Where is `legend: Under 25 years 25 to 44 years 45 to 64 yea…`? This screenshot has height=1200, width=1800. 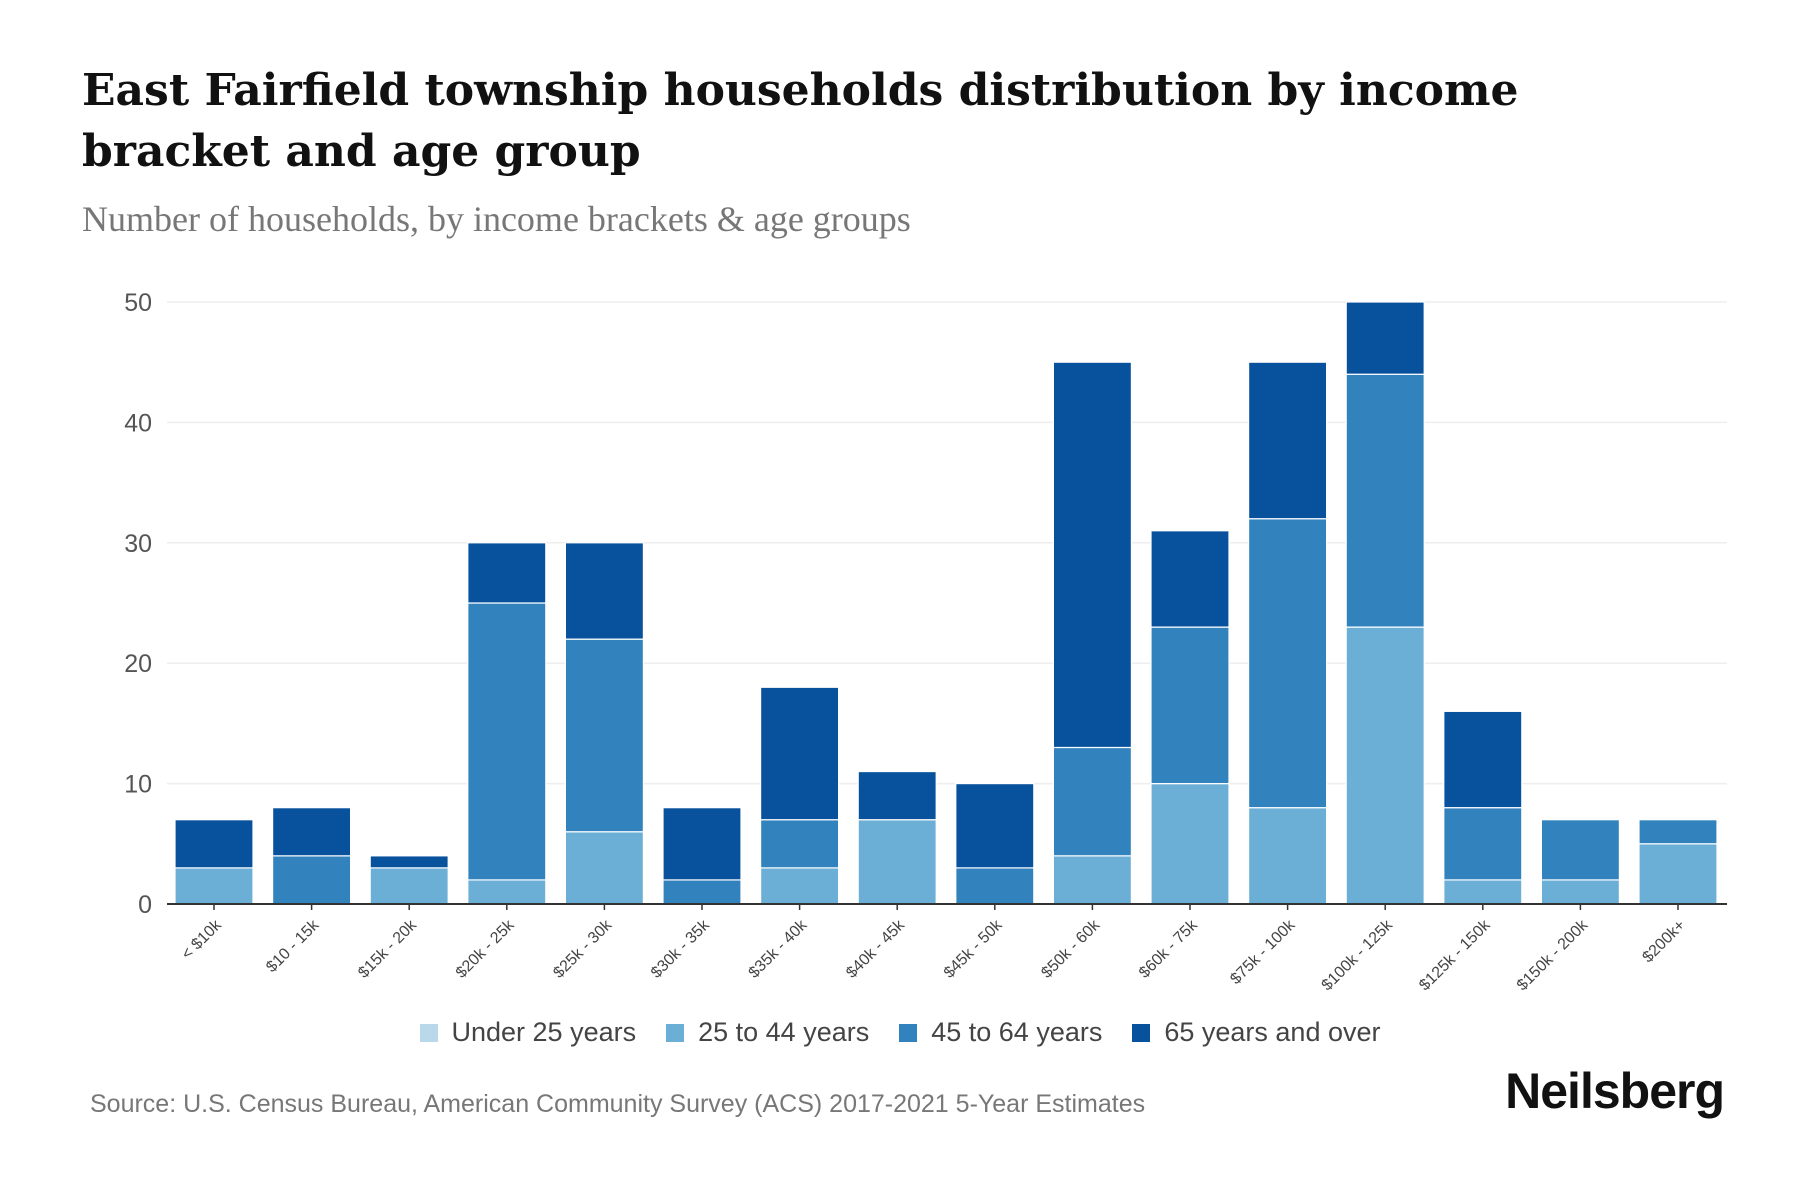 legend: Under 25 years 25 to 44 years 45 to 64 yea… is located at coordinates (900, 1032).